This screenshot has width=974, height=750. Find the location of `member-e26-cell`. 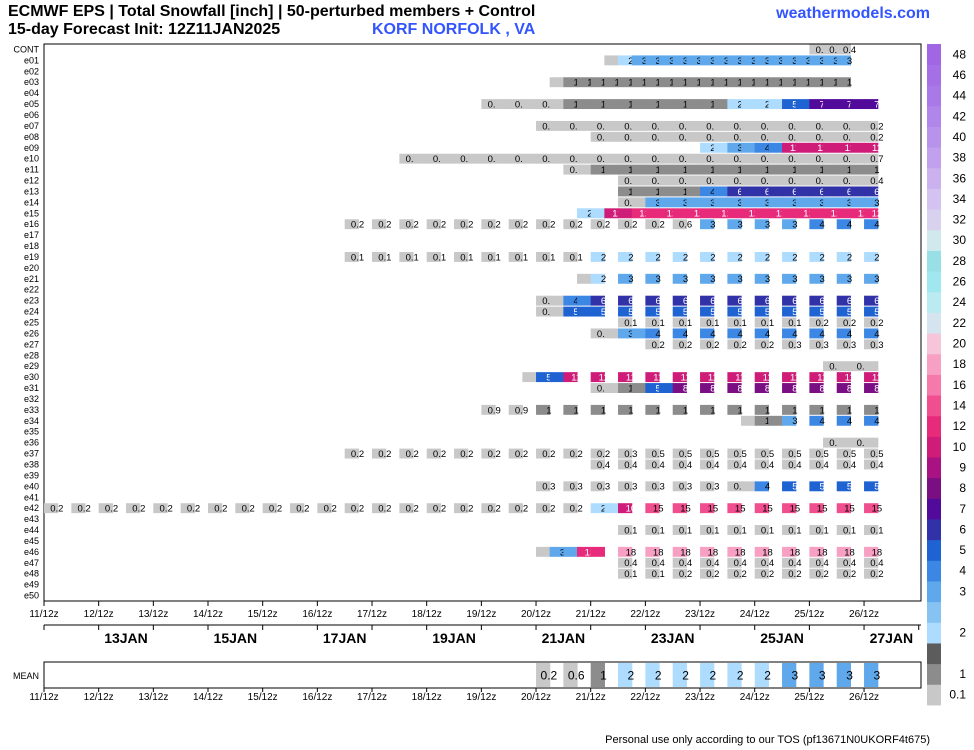

member-e26-cell is located at coordinates (789, 333).